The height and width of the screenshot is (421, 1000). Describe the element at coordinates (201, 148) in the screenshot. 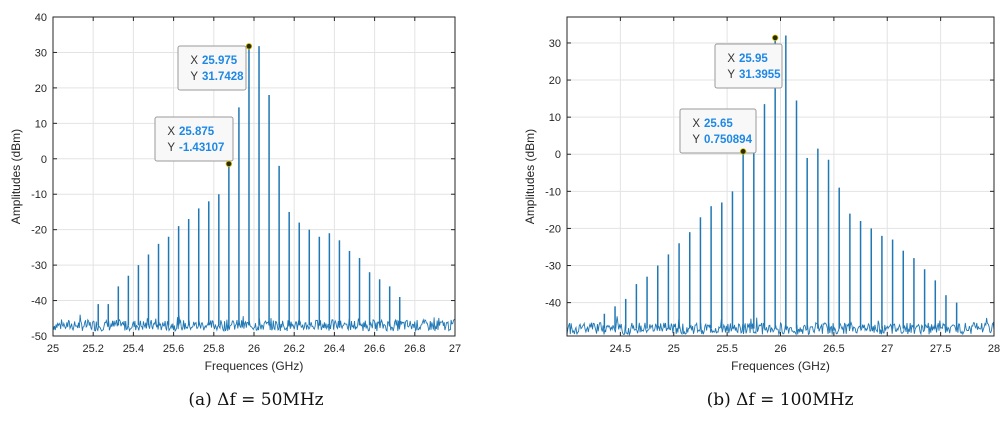

I see `datatip-y-value: -1.43107` at that location.